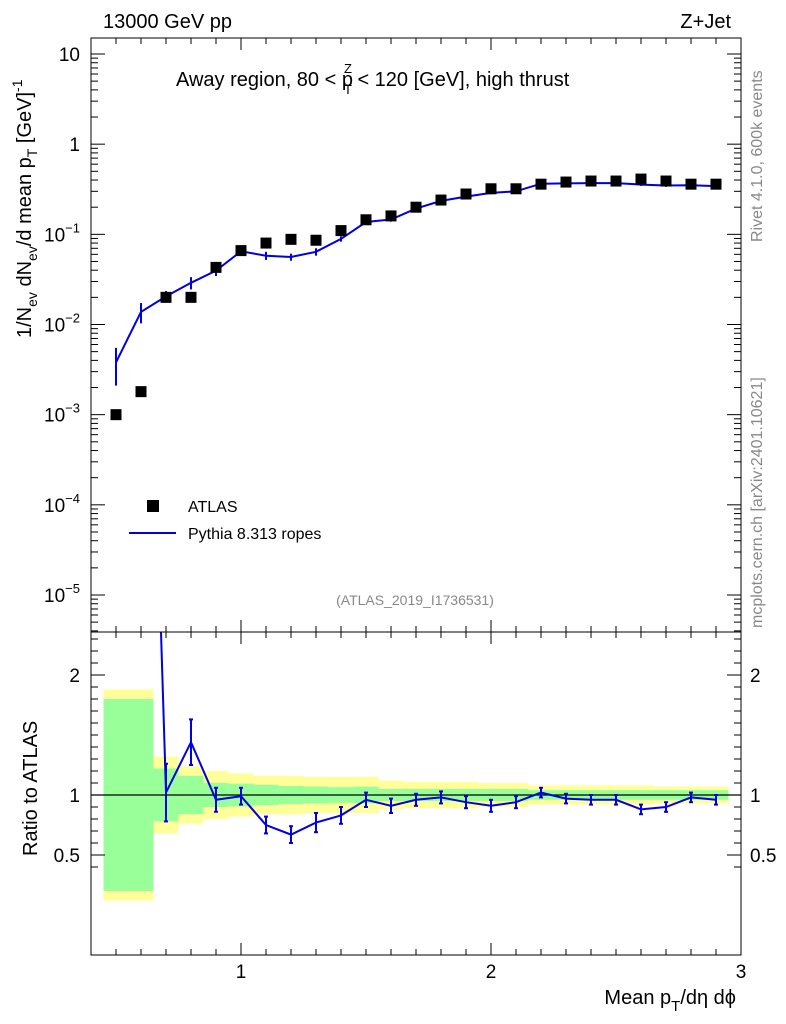 Image resolution: width=786 pixels, height=1024 pixels. What do you see at coordinates (62, 594) in the screenshot?
I see `y-top-tick-label: 10⁻⁵` at bounding box center [62, 594].